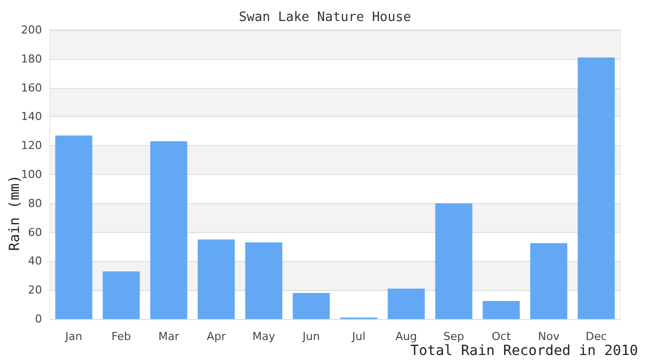 The width and height of the screenshot is (650, 360). What do you see at coordinates (549, 336) in the screenshot?
I see `x-tick-label: Nov` at bounding box center [549, 336].